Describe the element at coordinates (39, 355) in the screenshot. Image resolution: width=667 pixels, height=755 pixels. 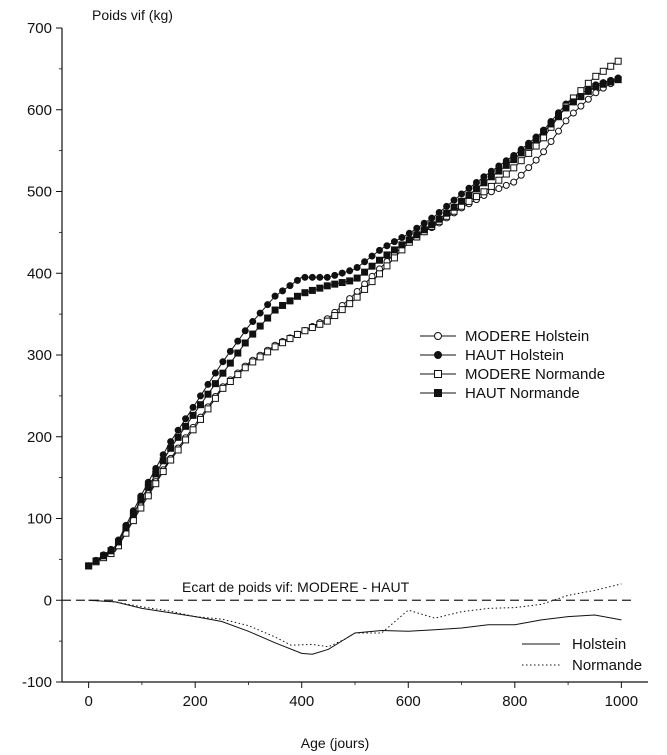
I see `y-tick-label: 300` at that location.